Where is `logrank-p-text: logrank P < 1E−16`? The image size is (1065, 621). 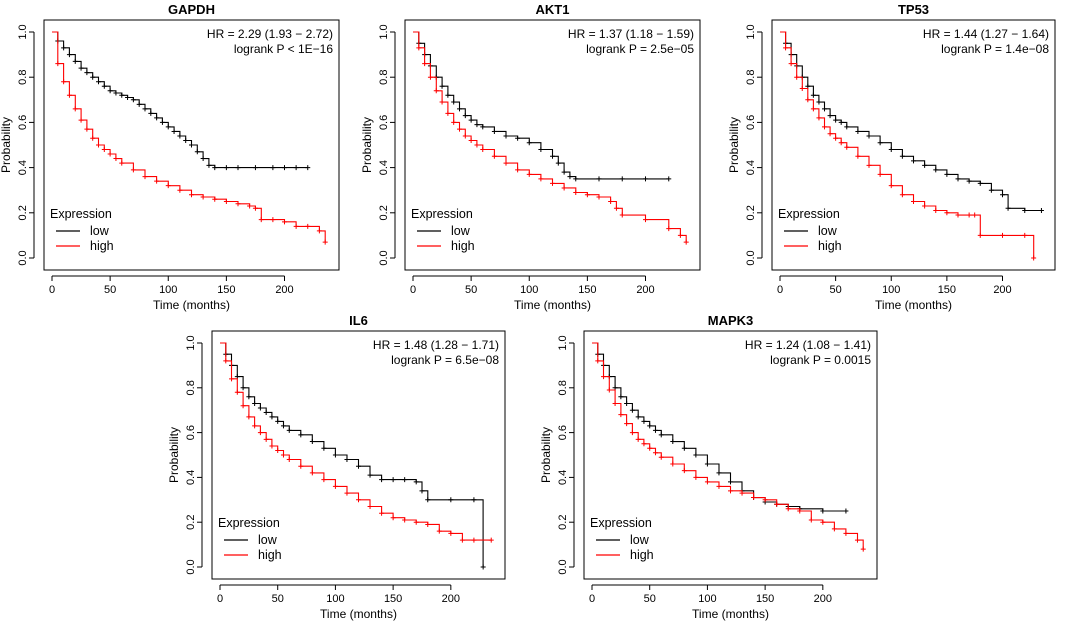
logrank-p-text: logrank P < 1E−16 is located at coordinates (284, 49).